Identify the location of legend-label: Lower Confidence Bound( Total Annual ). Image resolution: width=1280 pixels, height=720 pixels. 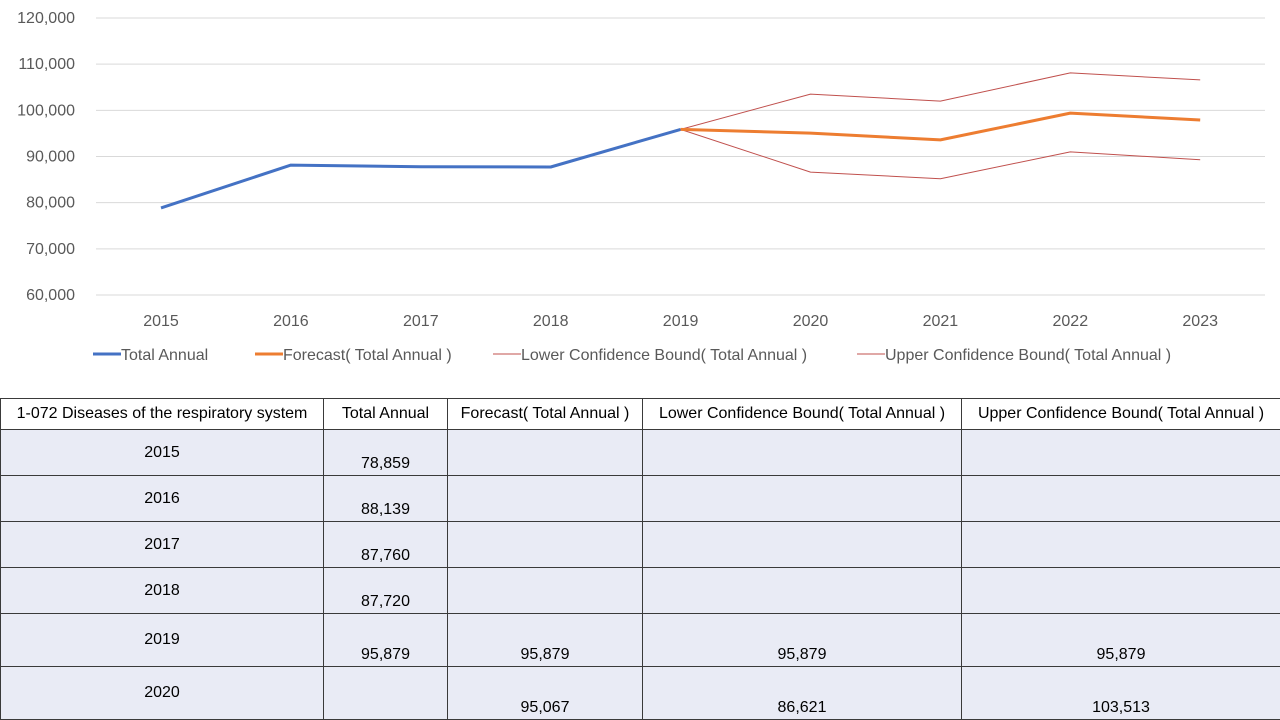
(664, 355).